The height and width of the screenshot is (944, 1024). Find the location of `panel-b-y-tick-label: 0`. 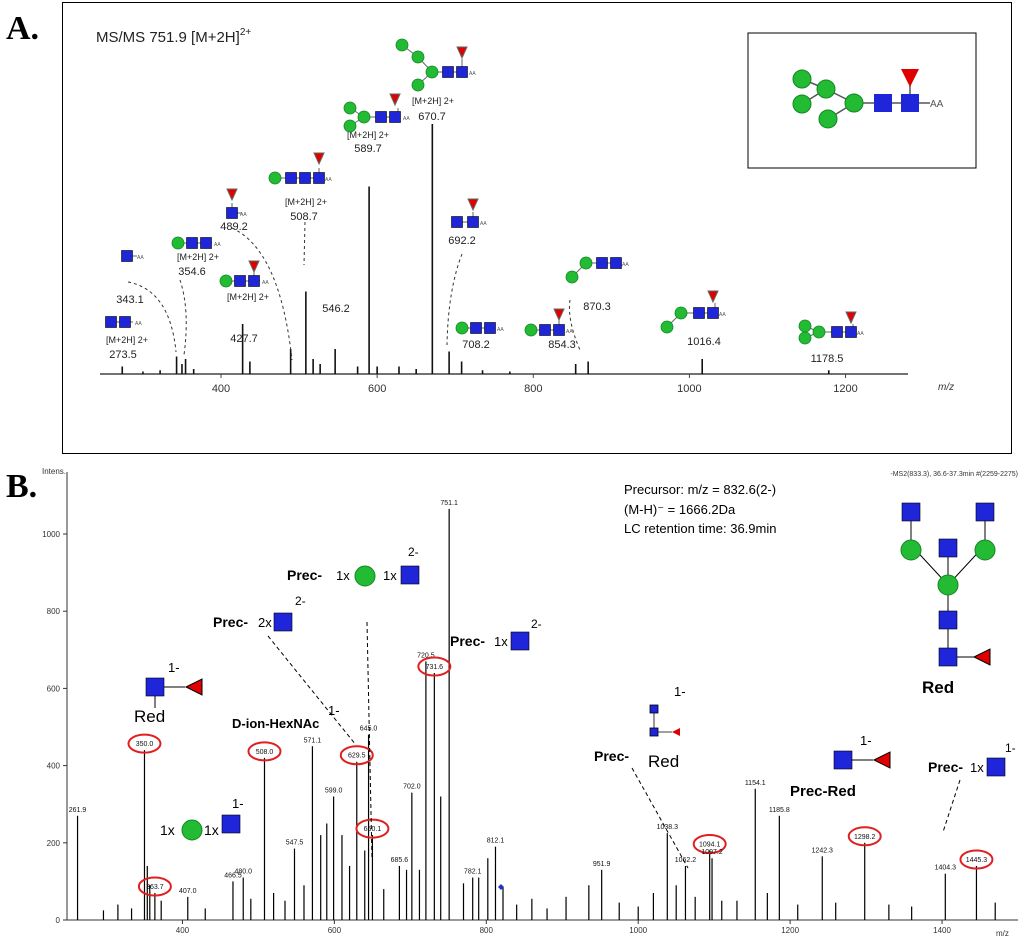

panel-b-y-tick-label: 0 is located at coordinates (58, 920).